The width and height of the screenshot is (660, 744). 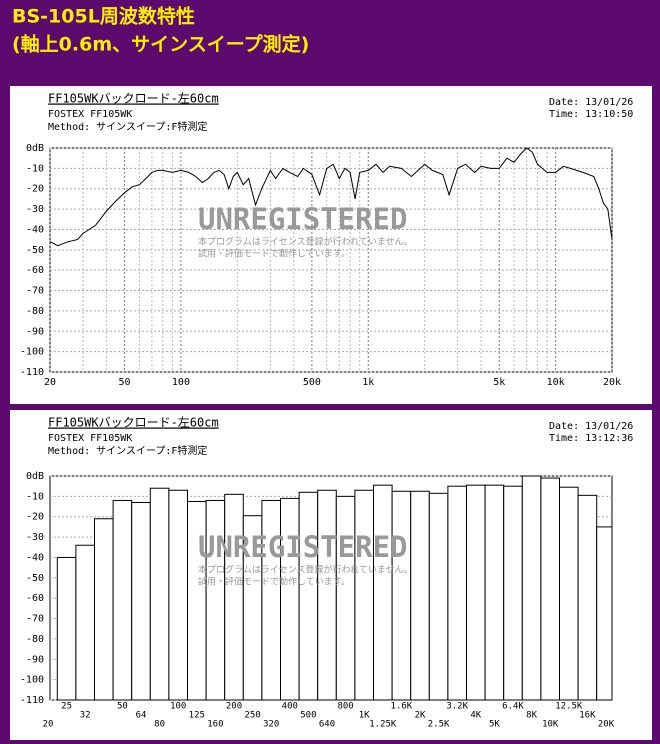 I want to click on page-subtitle: (軸上0.6m、サインスイープ測定), so click(x=160, y=44).